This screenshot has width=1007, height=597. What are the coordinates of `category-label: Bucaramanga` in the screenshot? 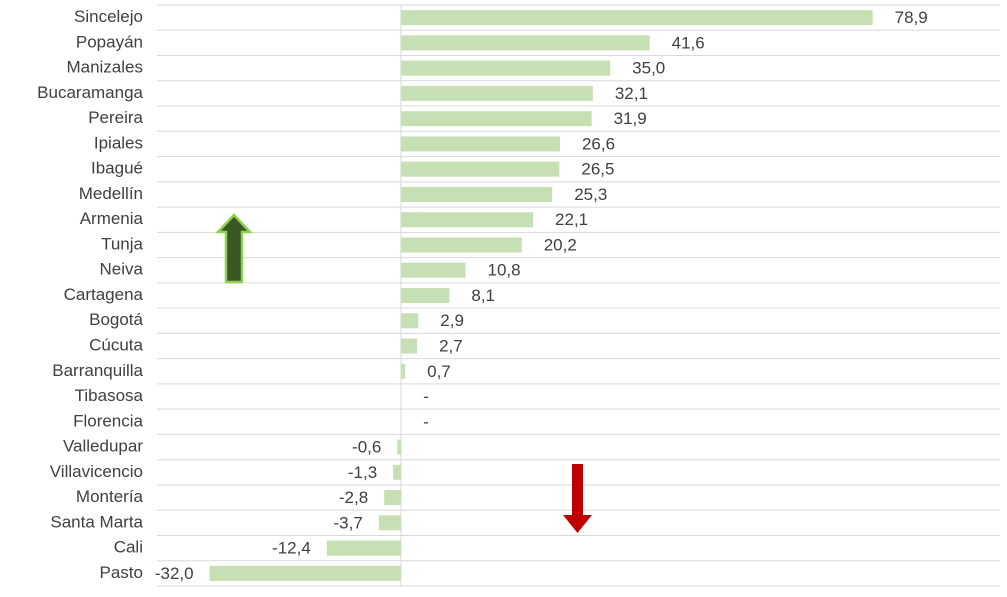 It's located at (90, 92).